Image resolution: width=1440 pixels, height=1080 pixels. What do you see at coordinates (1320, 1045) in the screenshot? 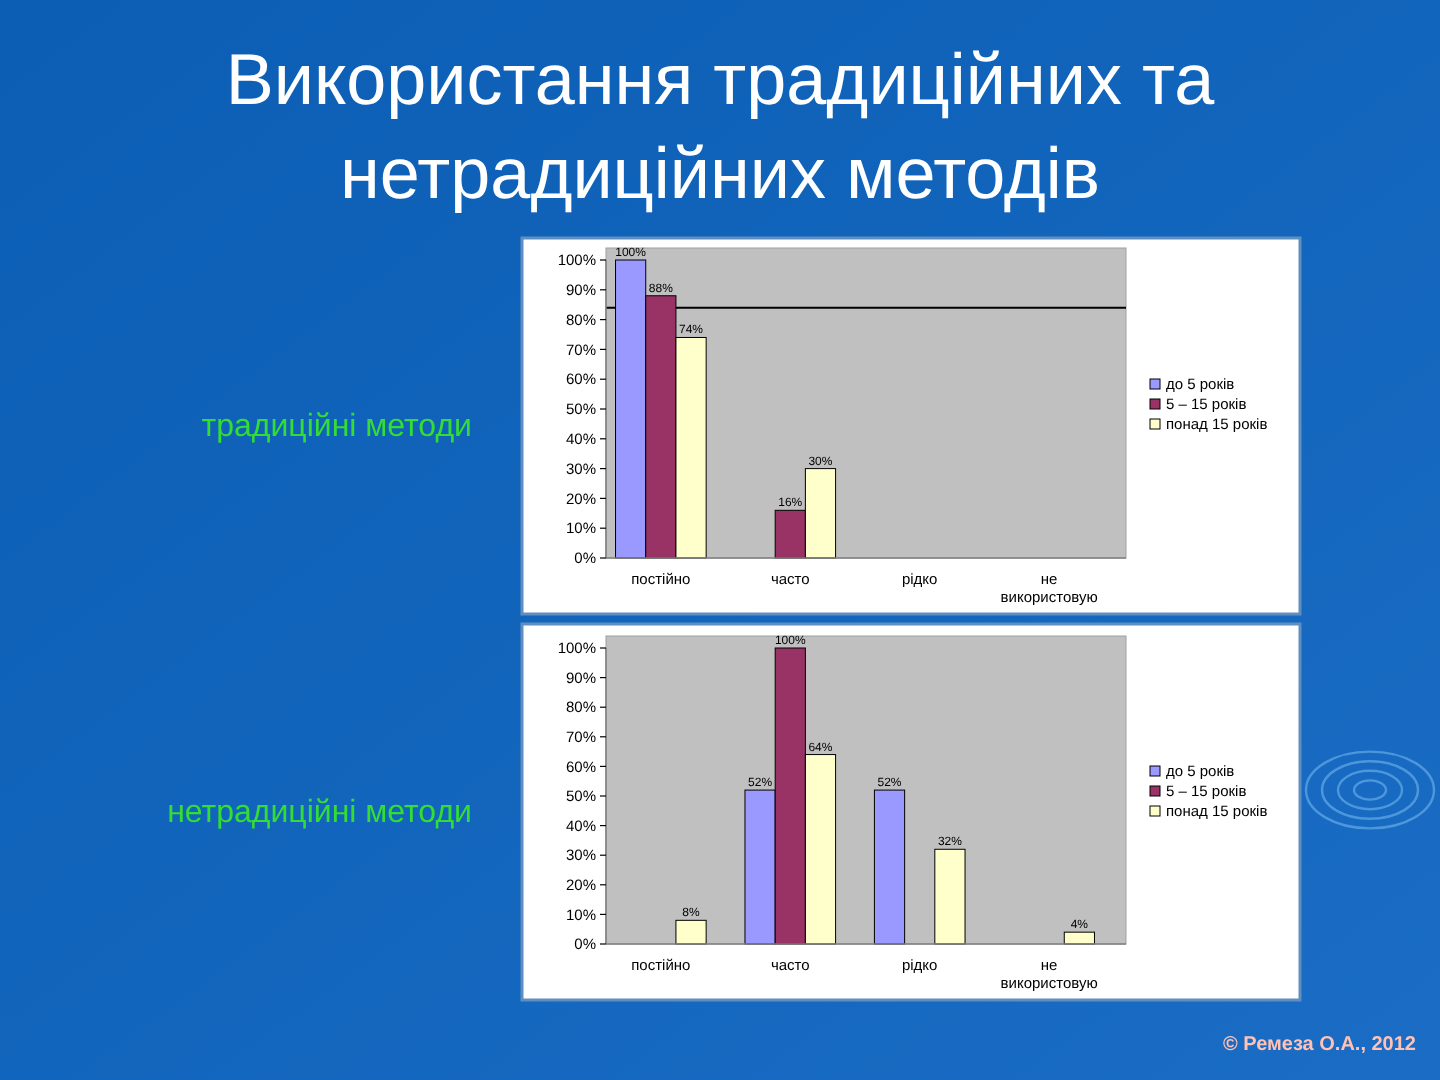
I see `text: © Ремеза О.А., 2012` at bounding box center [1320, 1045].